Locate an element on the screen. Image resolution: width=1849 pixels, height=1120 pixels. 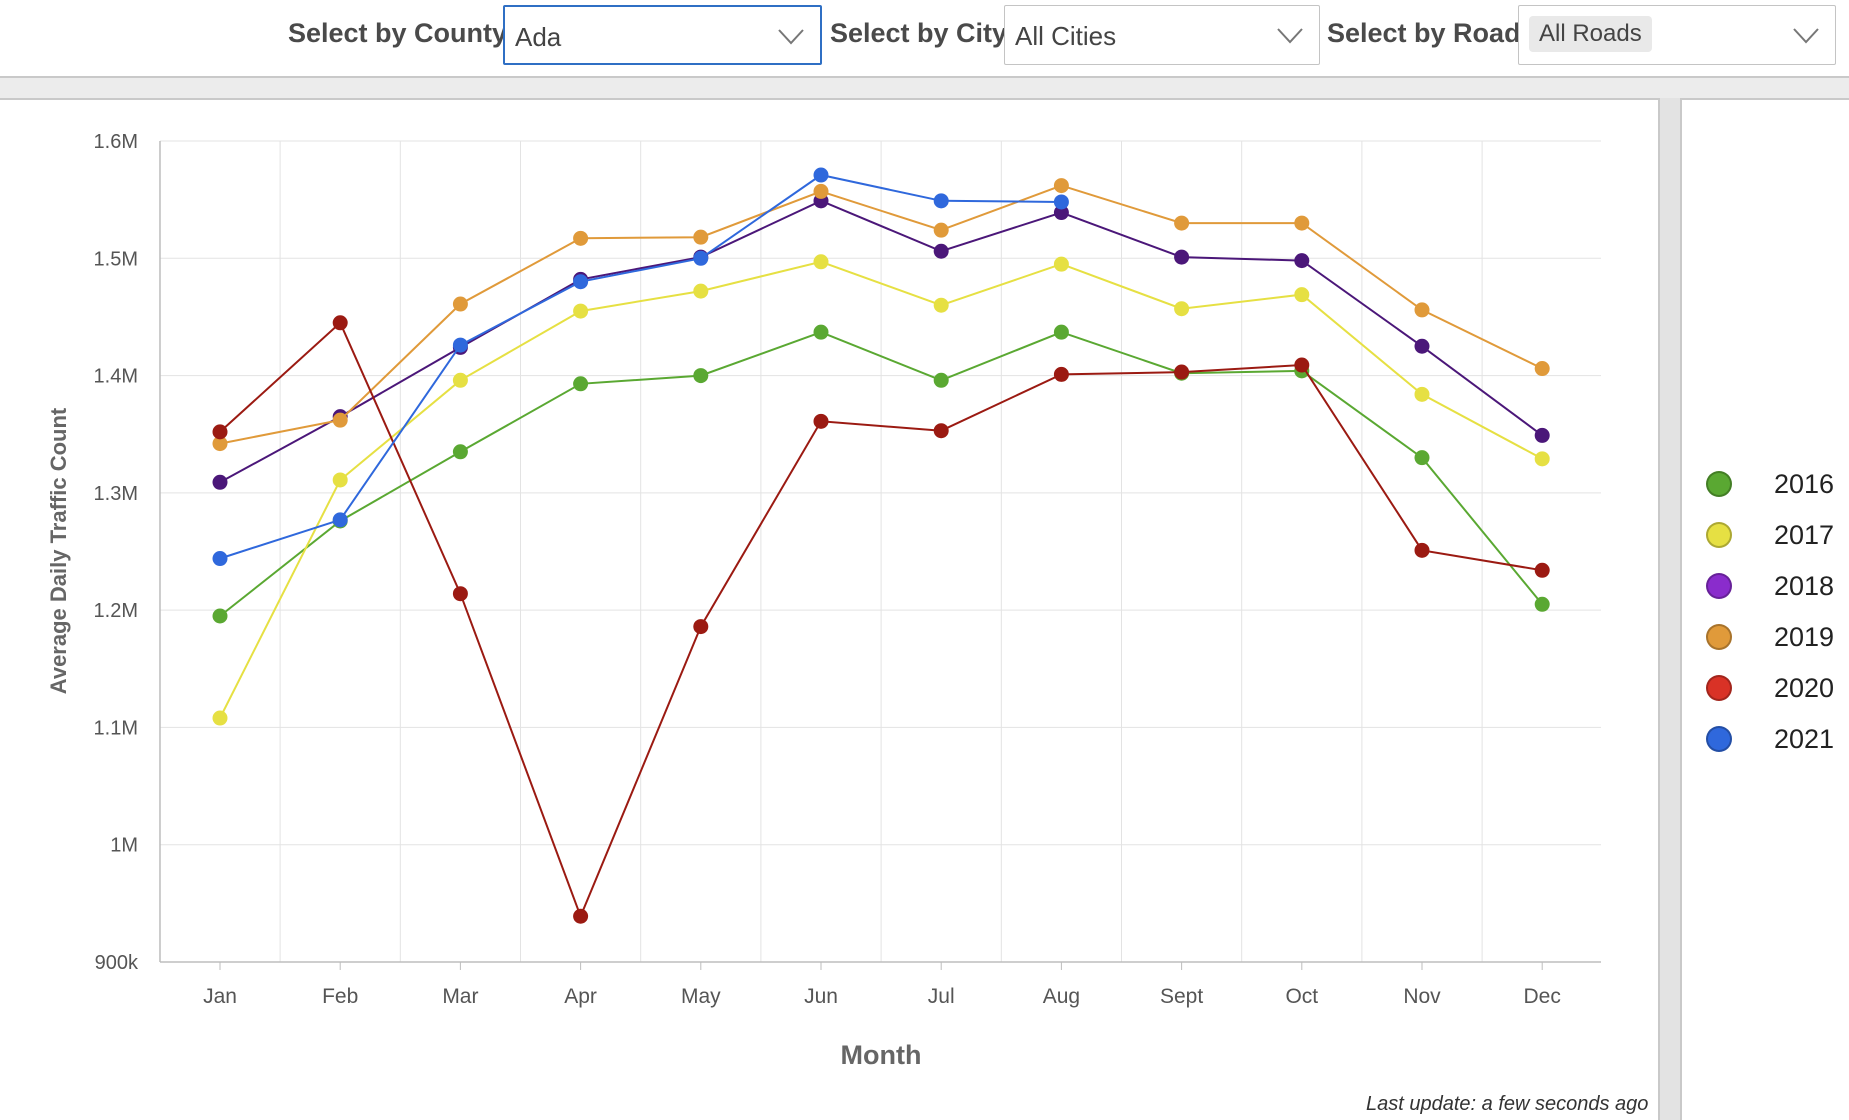
y-tick-label: 1M is located at coordinates (124, 846).